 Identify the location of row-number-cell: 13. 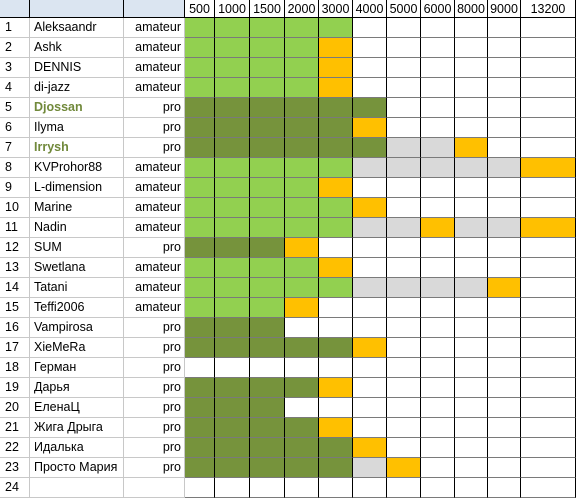
(15, 268).